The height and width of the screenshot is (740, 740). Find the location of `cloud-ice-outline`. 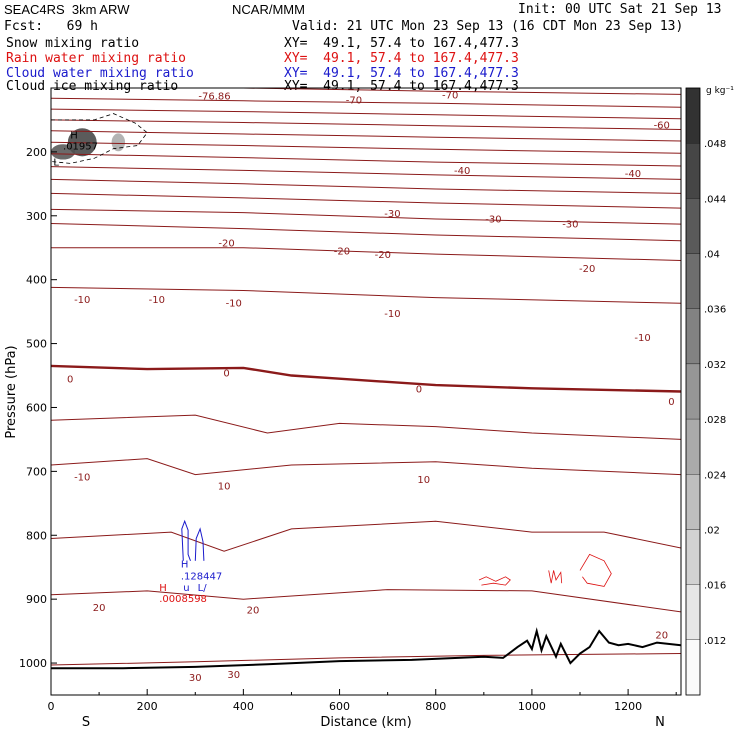

cloud-ice-outline is located at coordinates (99, 138).